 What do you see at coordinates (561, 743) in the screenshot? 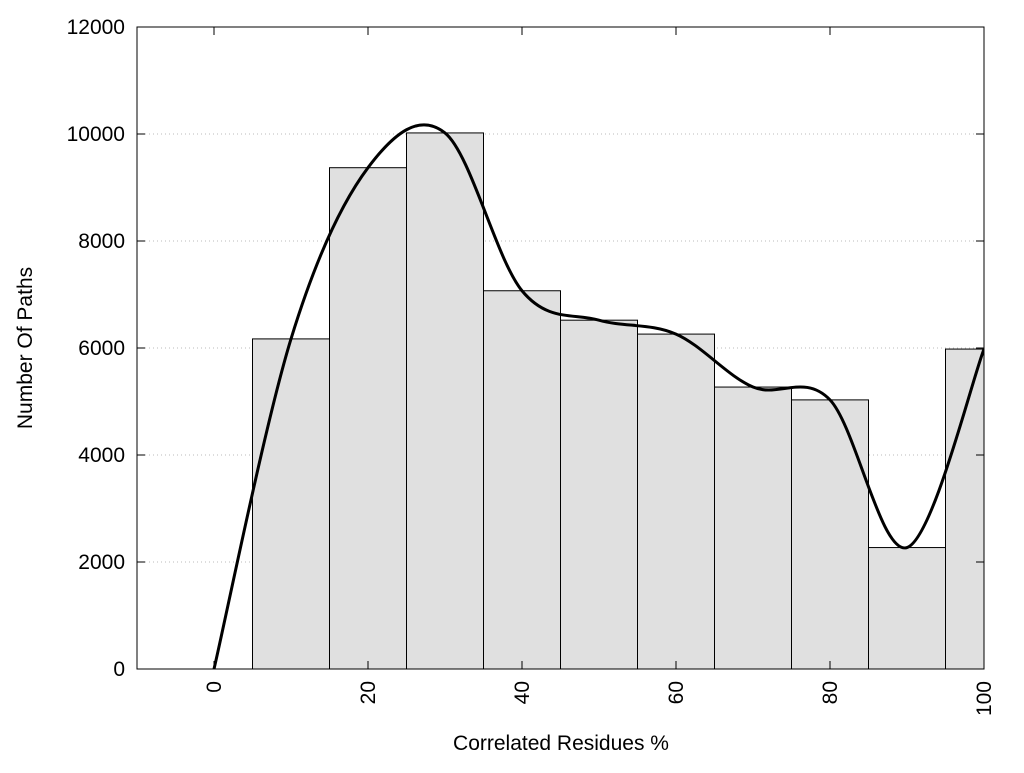
I see `x-axis-label: Correlated Residues %` at bounding box center [561, 743].